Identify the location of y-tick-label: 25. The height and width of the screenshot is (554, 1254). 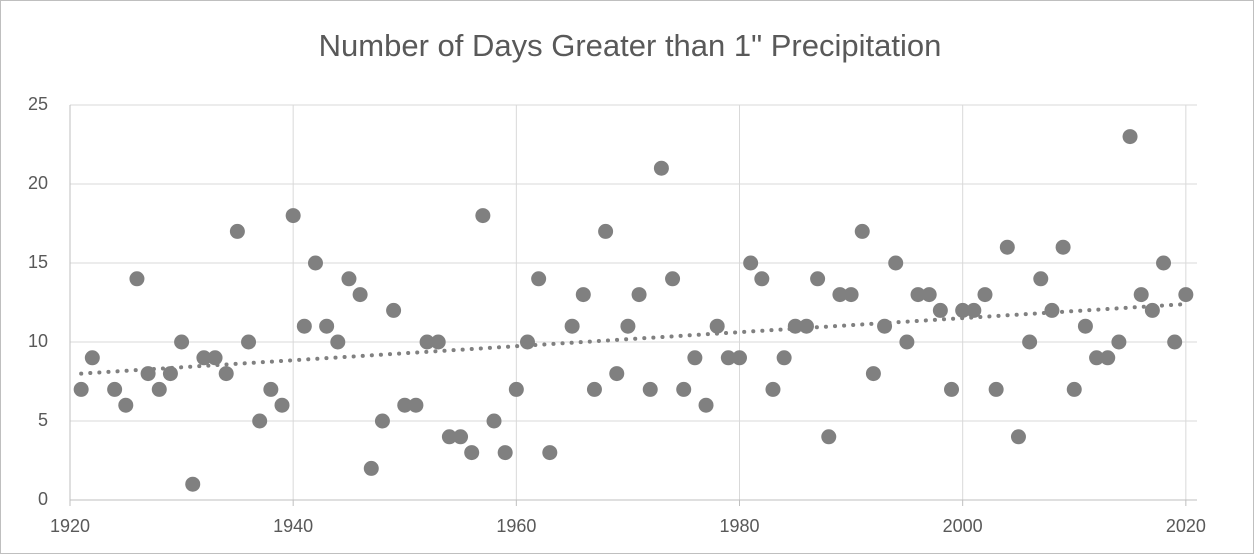
(38, 104).